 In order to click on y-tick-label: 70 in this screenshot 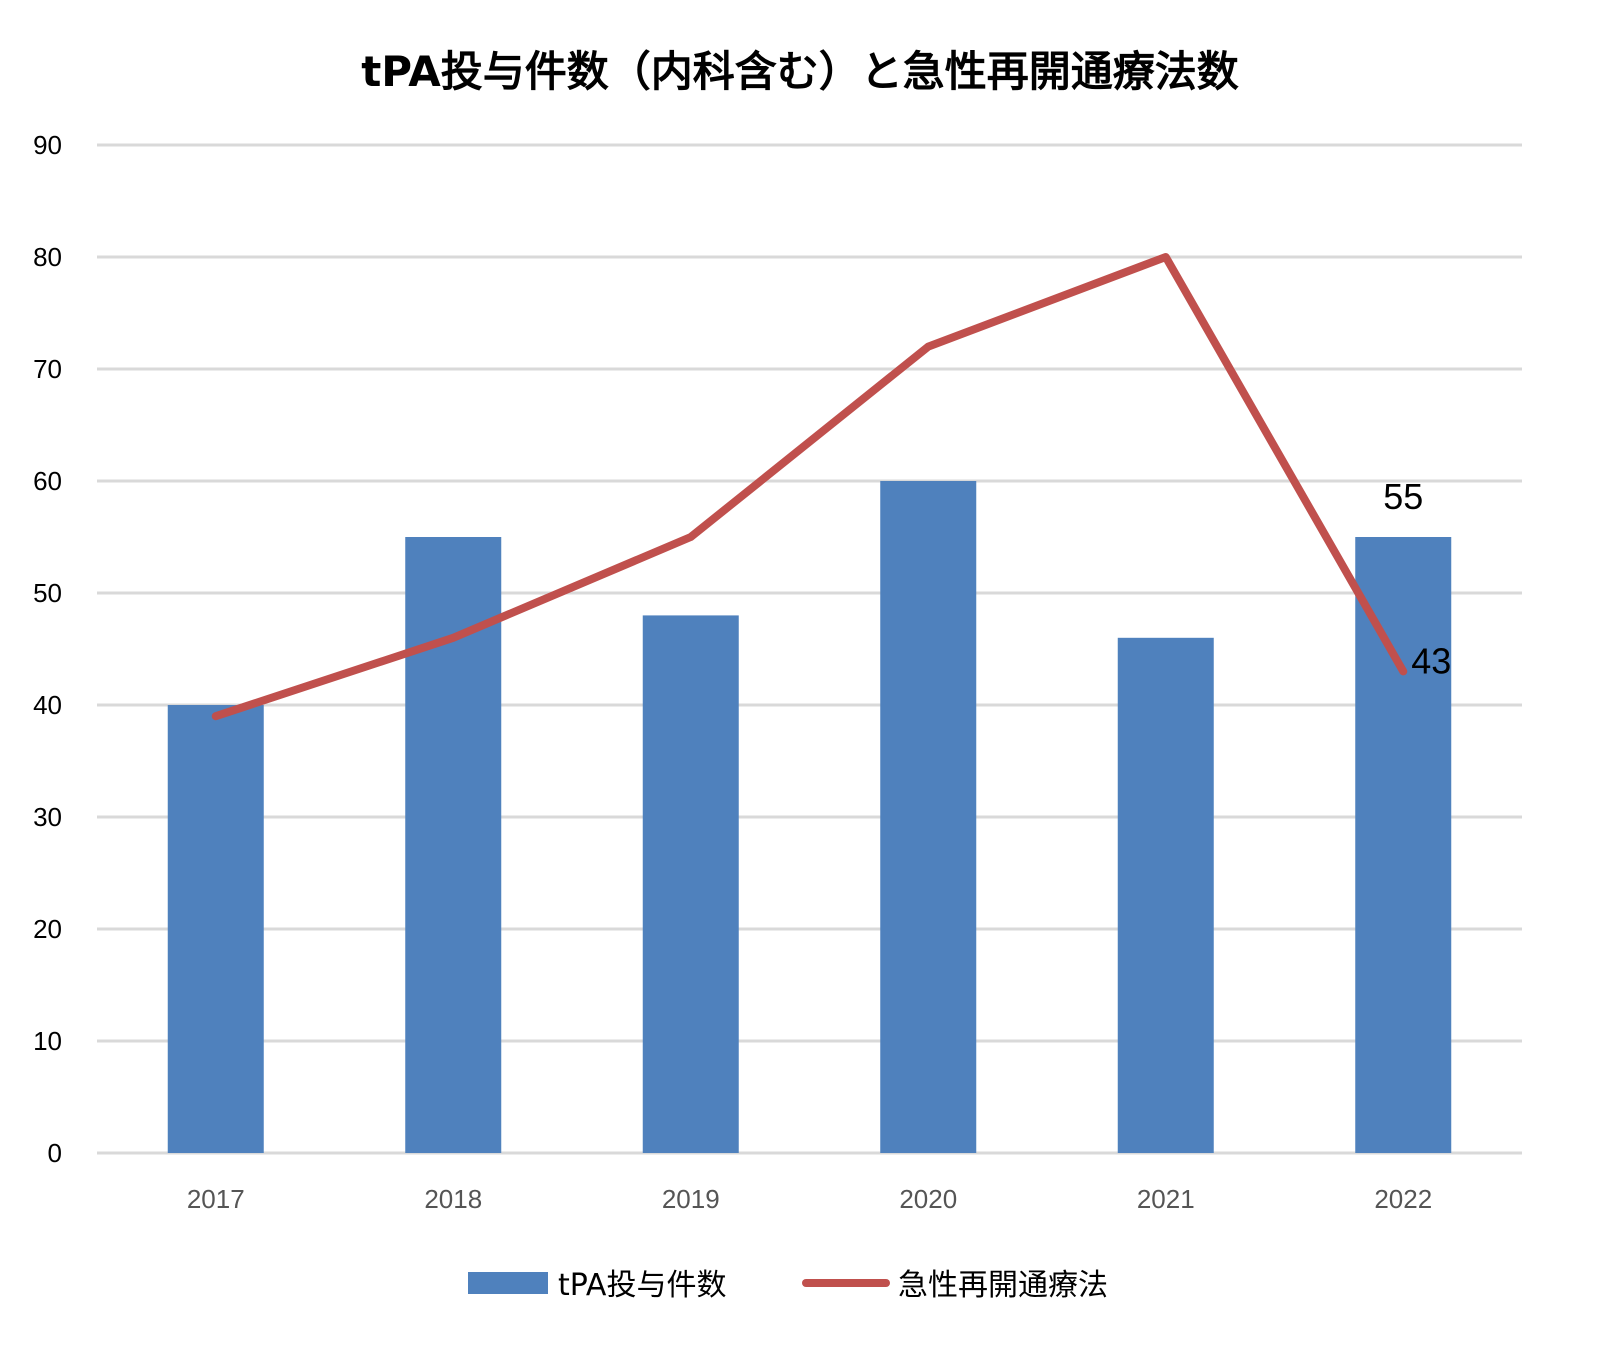, I will do `click(47, 369)`.